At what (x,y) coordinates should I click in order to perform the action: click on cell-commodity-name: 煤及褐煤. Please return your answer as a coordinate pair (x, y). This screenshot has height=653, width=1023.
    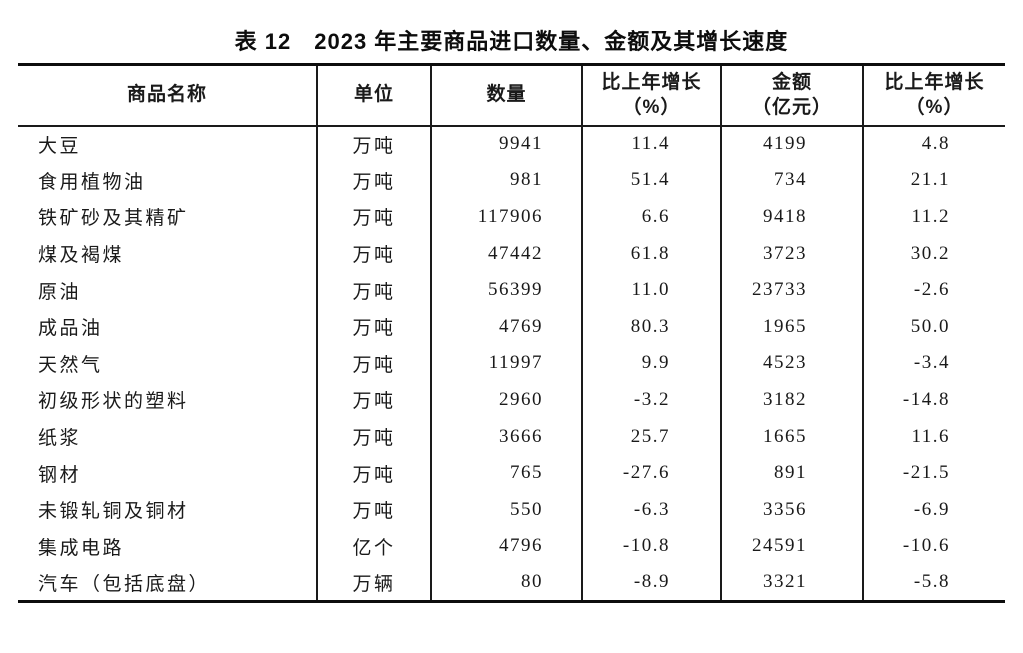
    Looking at the image, I should click on (81, 256).